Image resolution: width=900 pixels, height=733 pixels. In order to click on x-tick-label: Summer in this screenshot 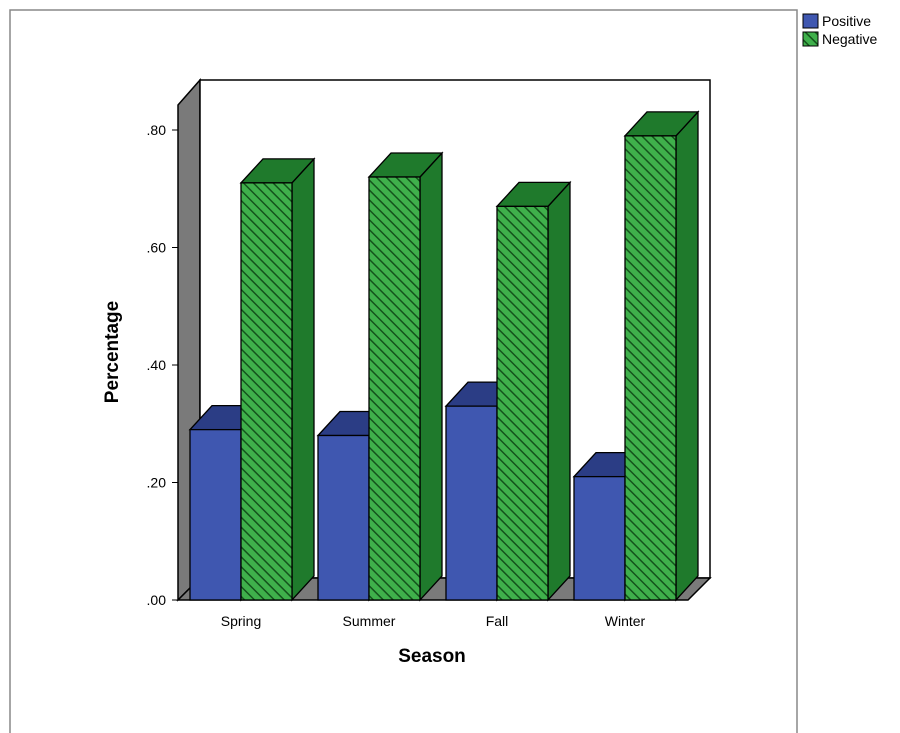, I will do `click(369, 621)`.